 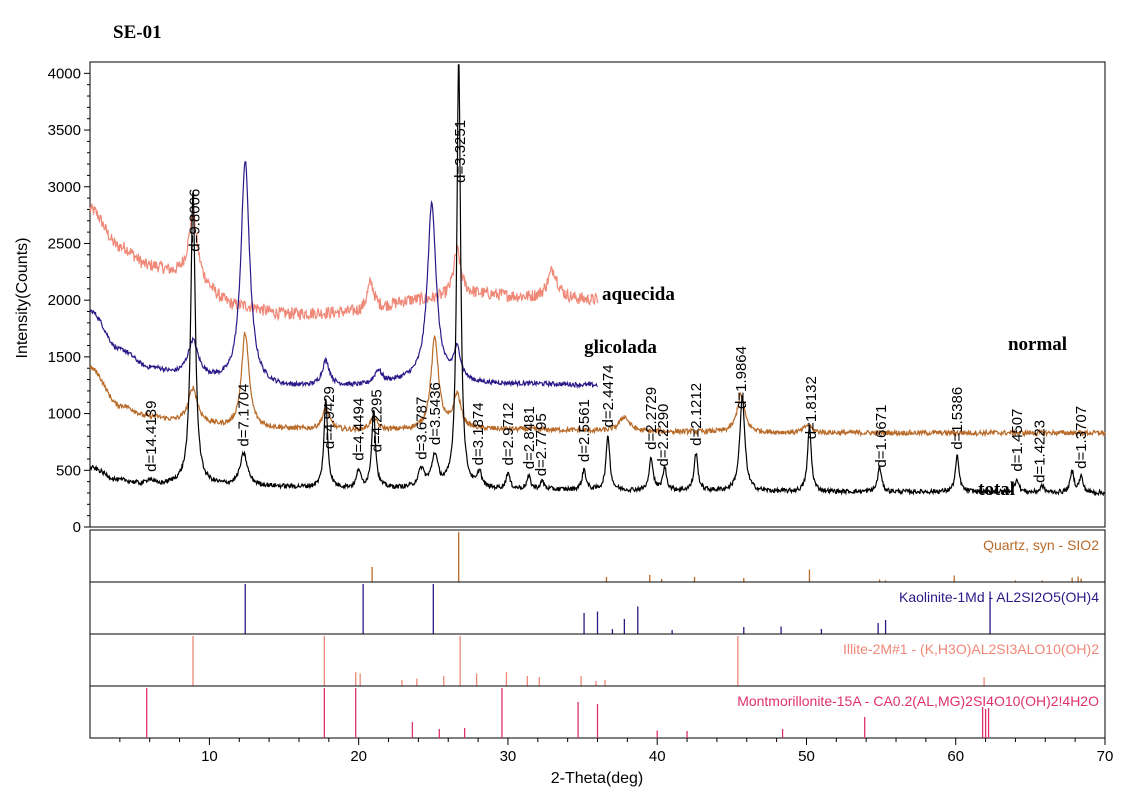 I want to click on d-spacing-label: d=2.9712, so click(x=508, y=434).